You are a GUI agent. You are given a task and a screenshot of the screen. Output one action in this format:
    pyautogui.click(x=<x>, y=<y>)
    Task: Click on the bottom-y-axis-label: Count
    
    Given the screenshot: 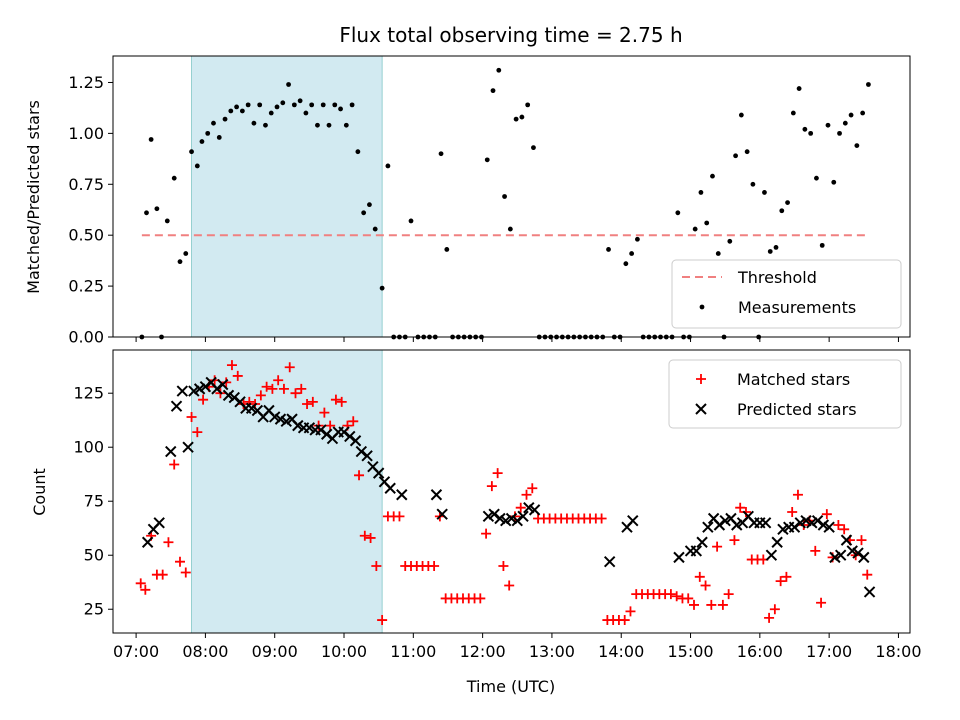 What is the action you would take?
    pyautogui.click(x=39, y=492)
    